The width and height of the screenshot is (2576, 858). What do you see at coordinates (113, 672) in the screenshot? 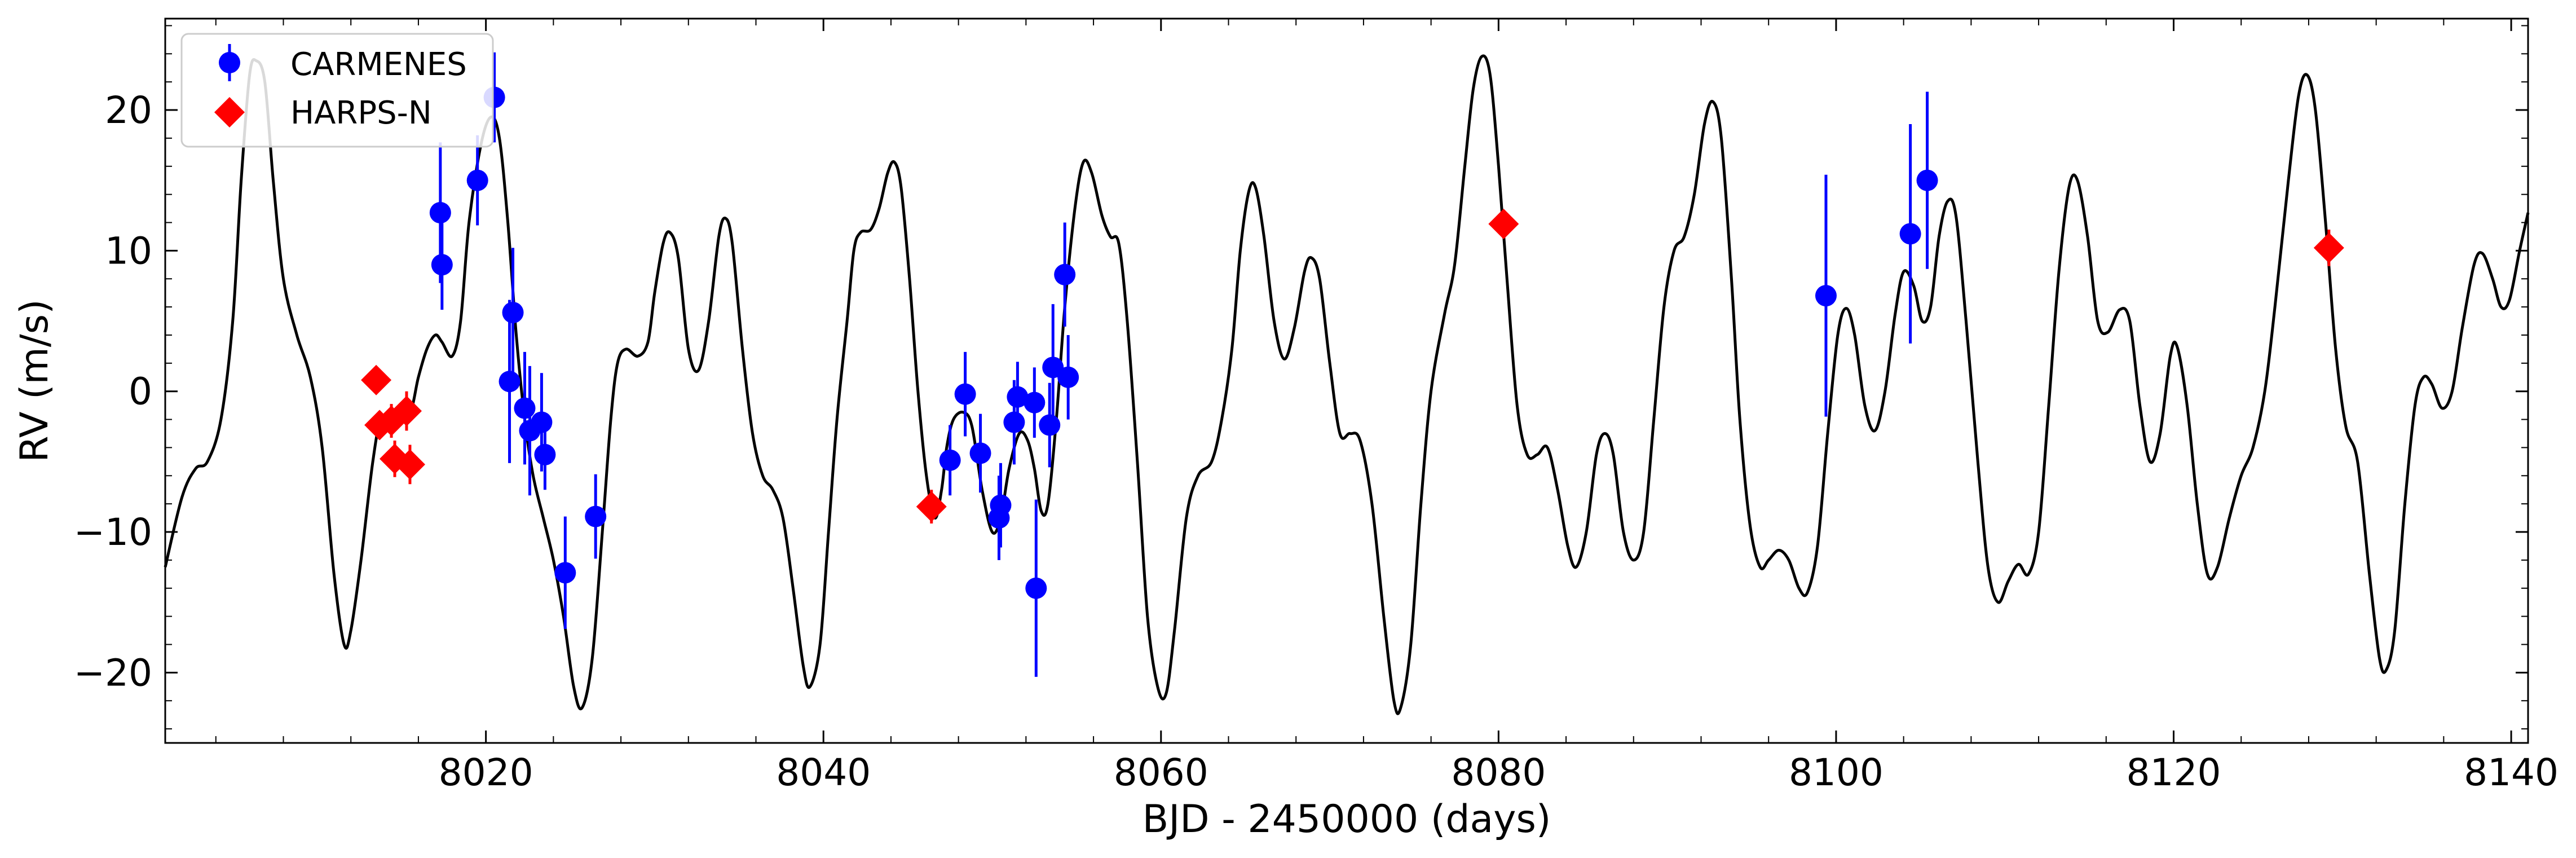
I see `y-tick-label: −20` at bounding box center [113, 672].